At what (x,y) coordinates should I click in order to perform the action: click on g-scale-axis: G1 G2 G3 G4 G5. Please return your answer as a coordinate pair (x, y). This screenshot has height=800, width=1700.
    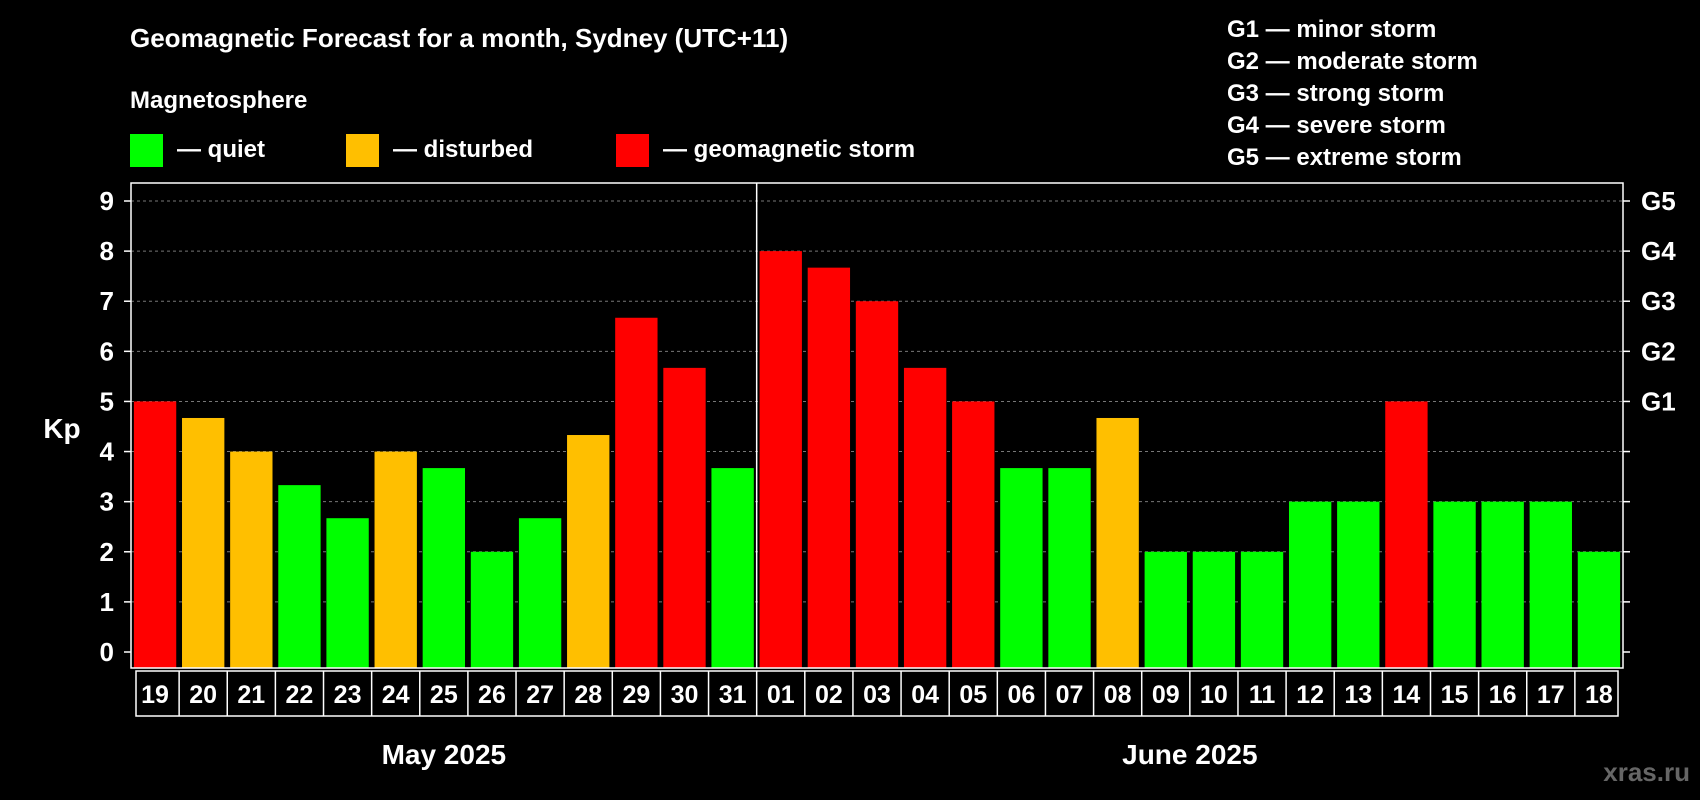
    Looking at the image, I should click on (1649, 419).